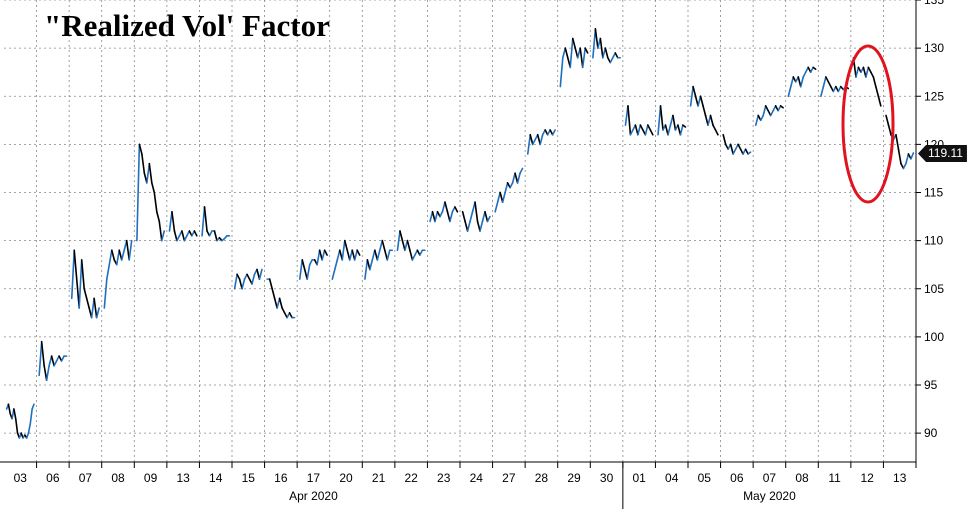 Image resolution: width=976 pixels, height=509 pixels. I want to click on y-tick-label: 135, so click(934, 3).